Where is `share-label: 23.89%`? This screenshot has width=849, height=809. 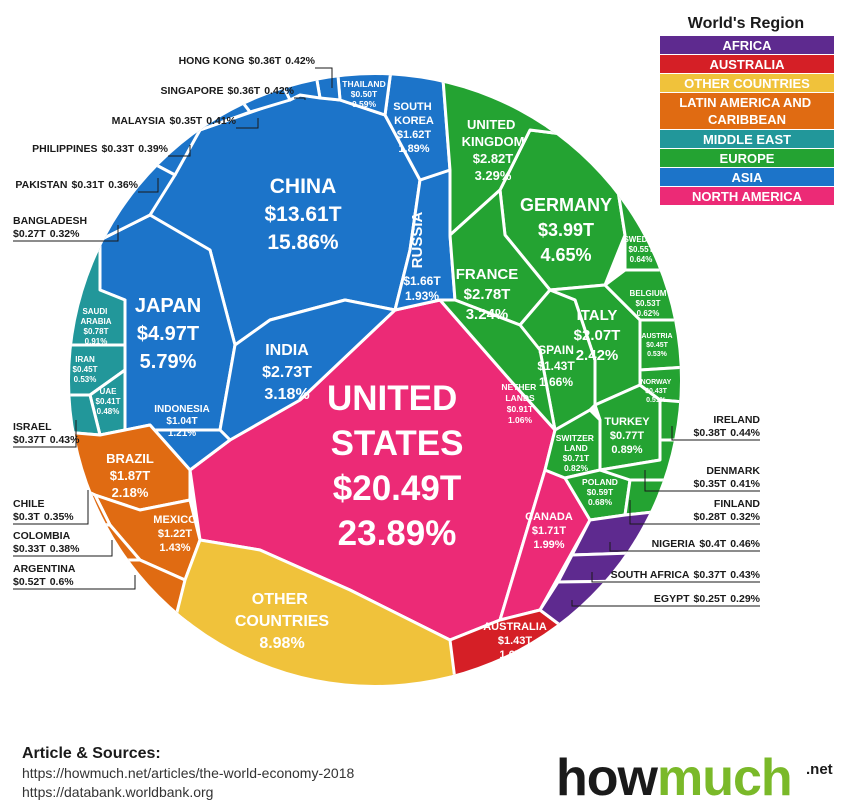
share-label: 23.89% is located at coordinates (397, 533).